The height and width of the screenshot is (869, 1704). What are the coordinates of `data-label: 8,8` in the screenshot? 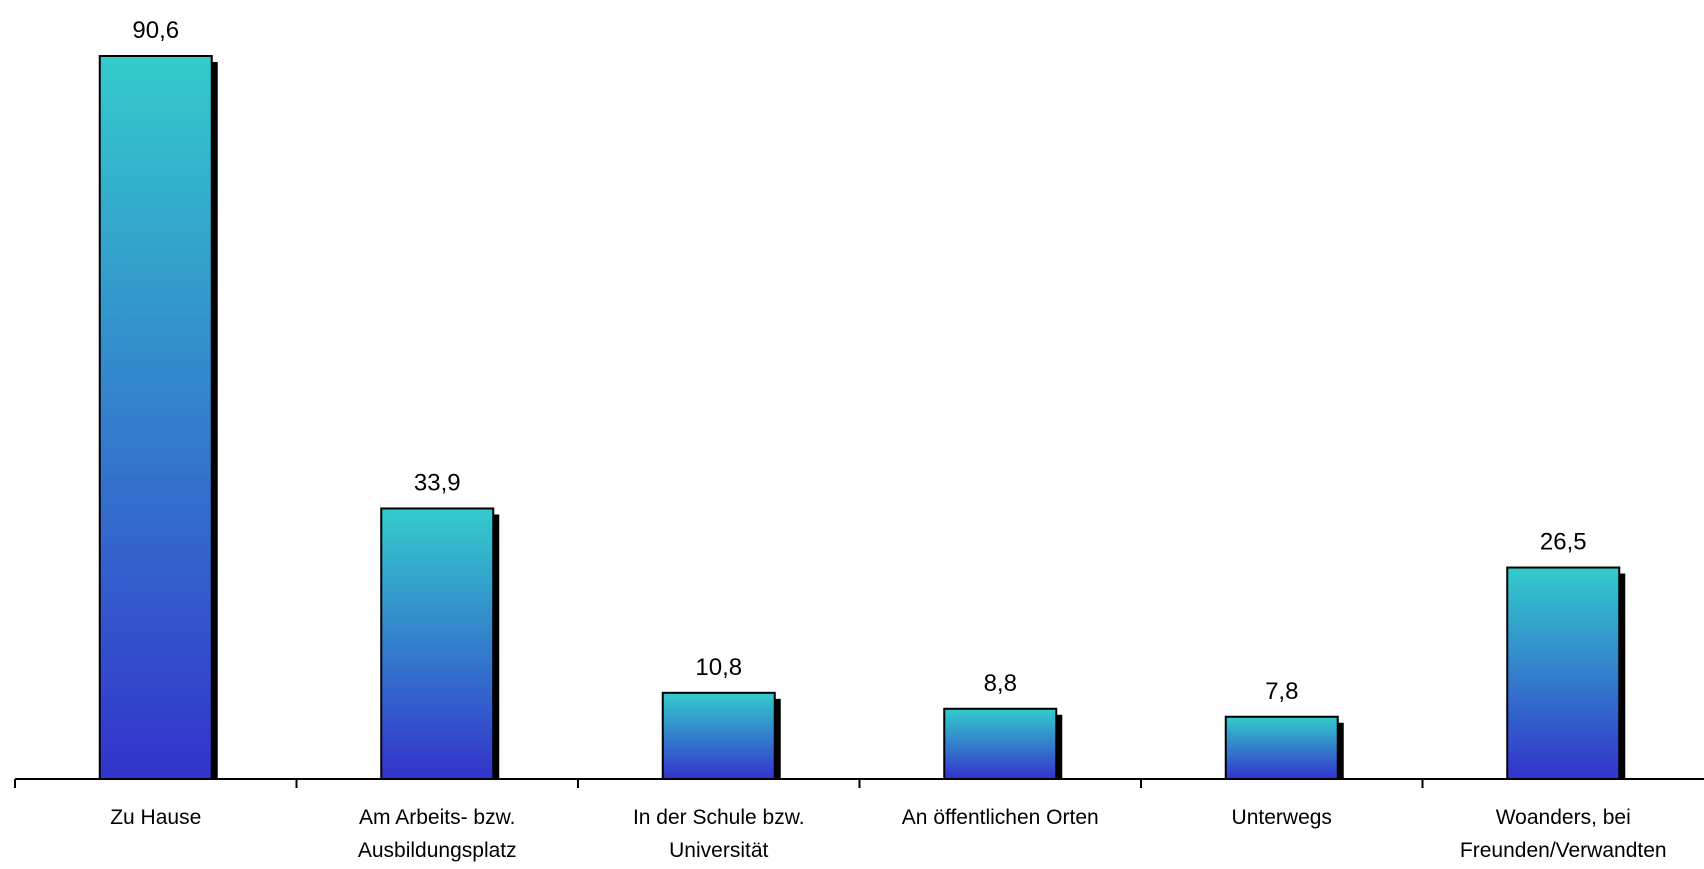 It's located at (1000, 683).